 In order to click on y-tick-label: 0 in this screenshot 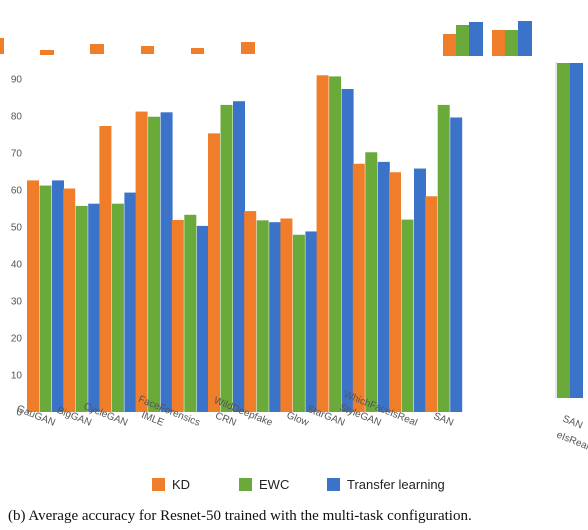, I will do `click(19, 413)`.